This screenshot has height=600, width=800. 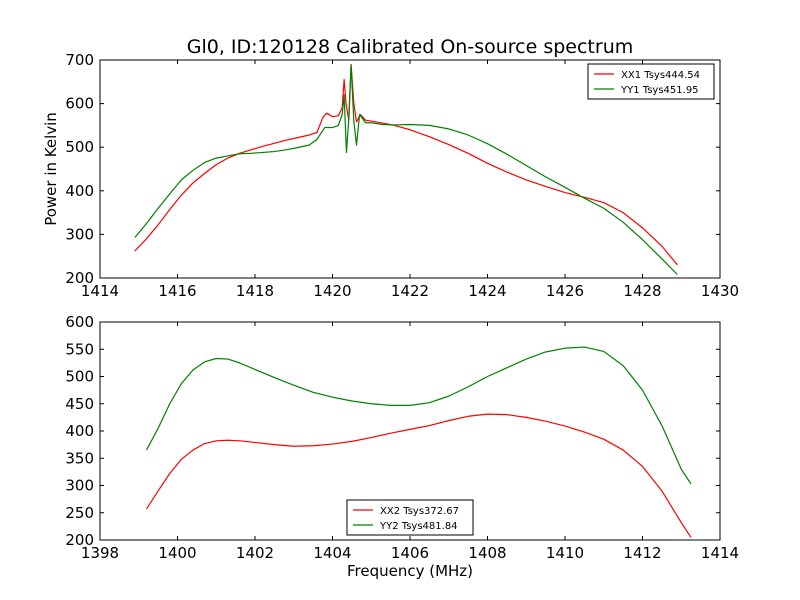 What do you see at coordinates (332, 553) in the screenshot?
I see `x-tick-label: 1404` at bounding box center [332, 553].